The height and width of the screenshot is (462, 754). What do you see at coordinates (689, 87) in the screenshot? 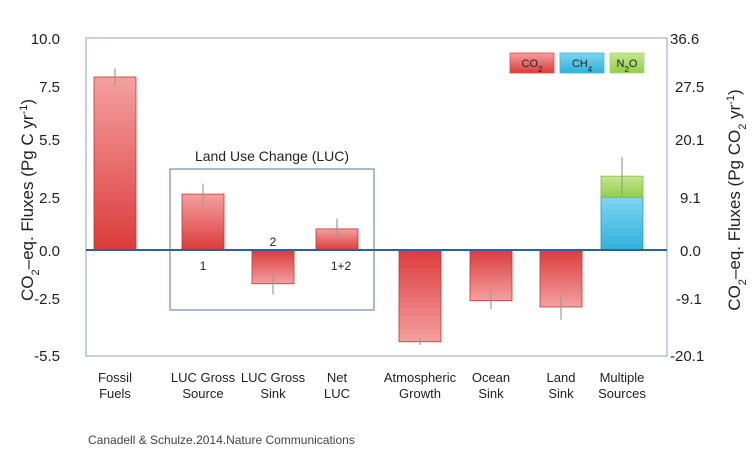
I see `y-right-tick: 27.5` at bounding box center [689, 87].